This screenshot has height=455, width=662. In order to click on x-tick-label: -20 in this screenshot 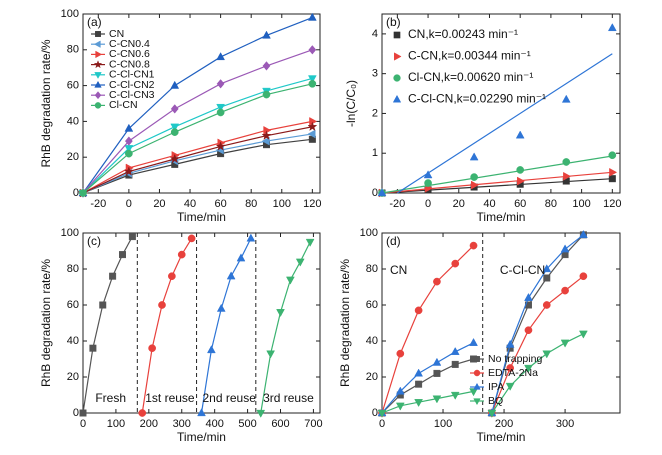, I will do `click(98, 204)`.